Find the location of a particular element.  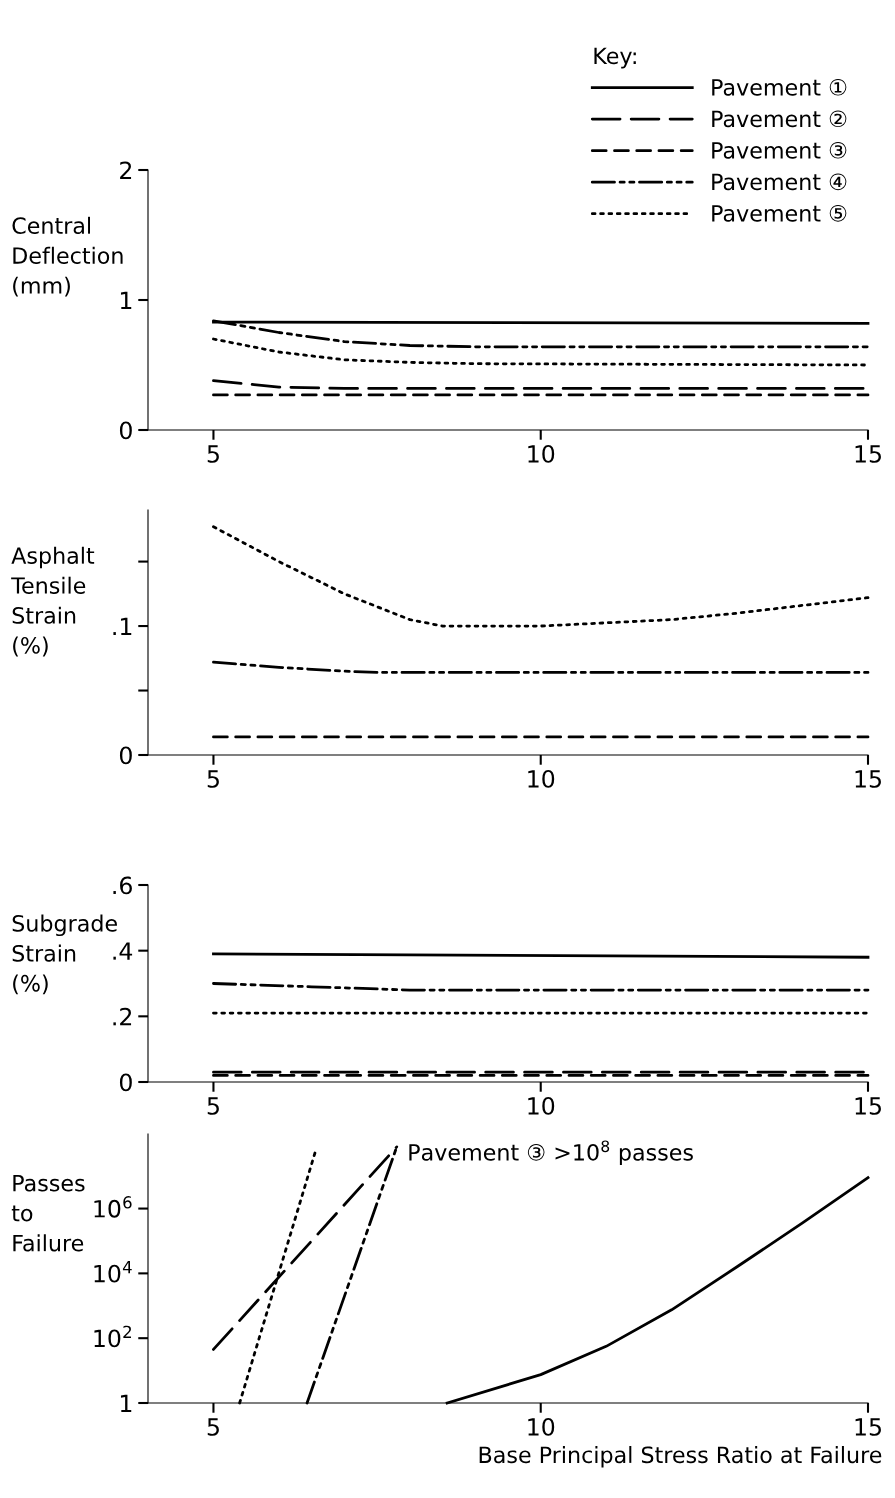

y-tick-label: .6 is located at coordinates (122, 885).